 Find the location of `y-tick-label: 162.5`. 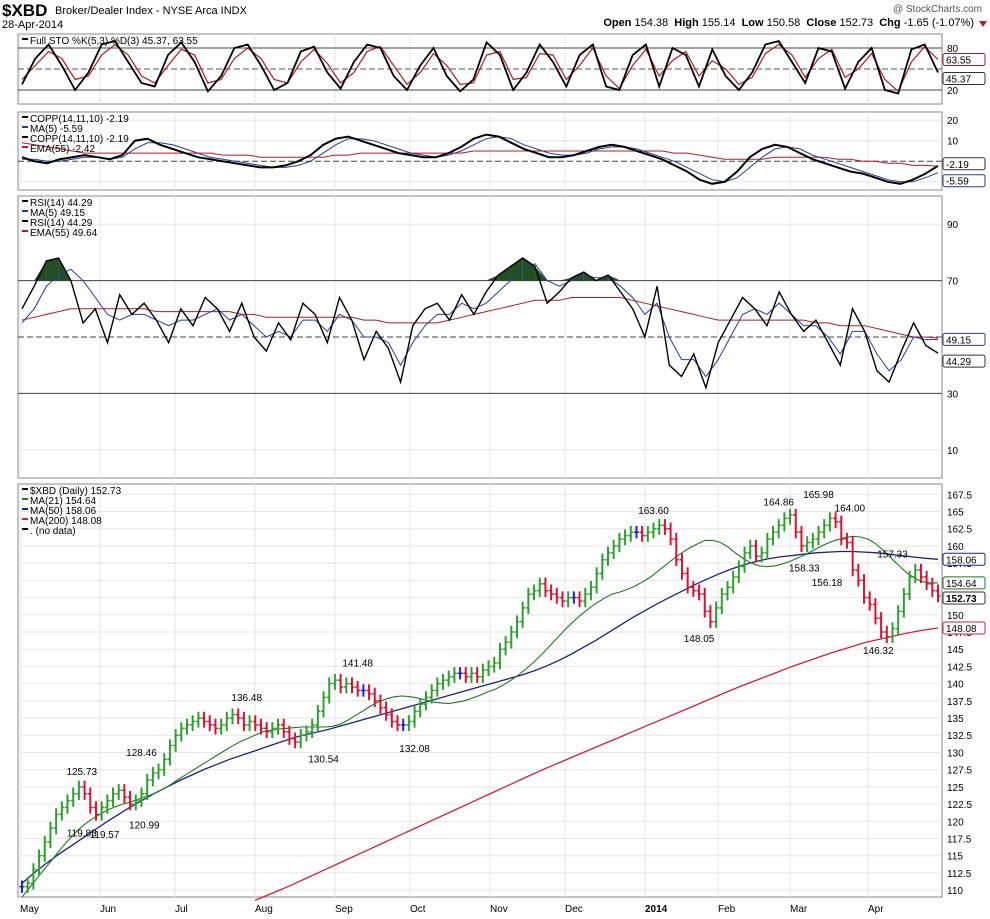

y-tick-label: 162.5 is located at coordinates (959, 530).